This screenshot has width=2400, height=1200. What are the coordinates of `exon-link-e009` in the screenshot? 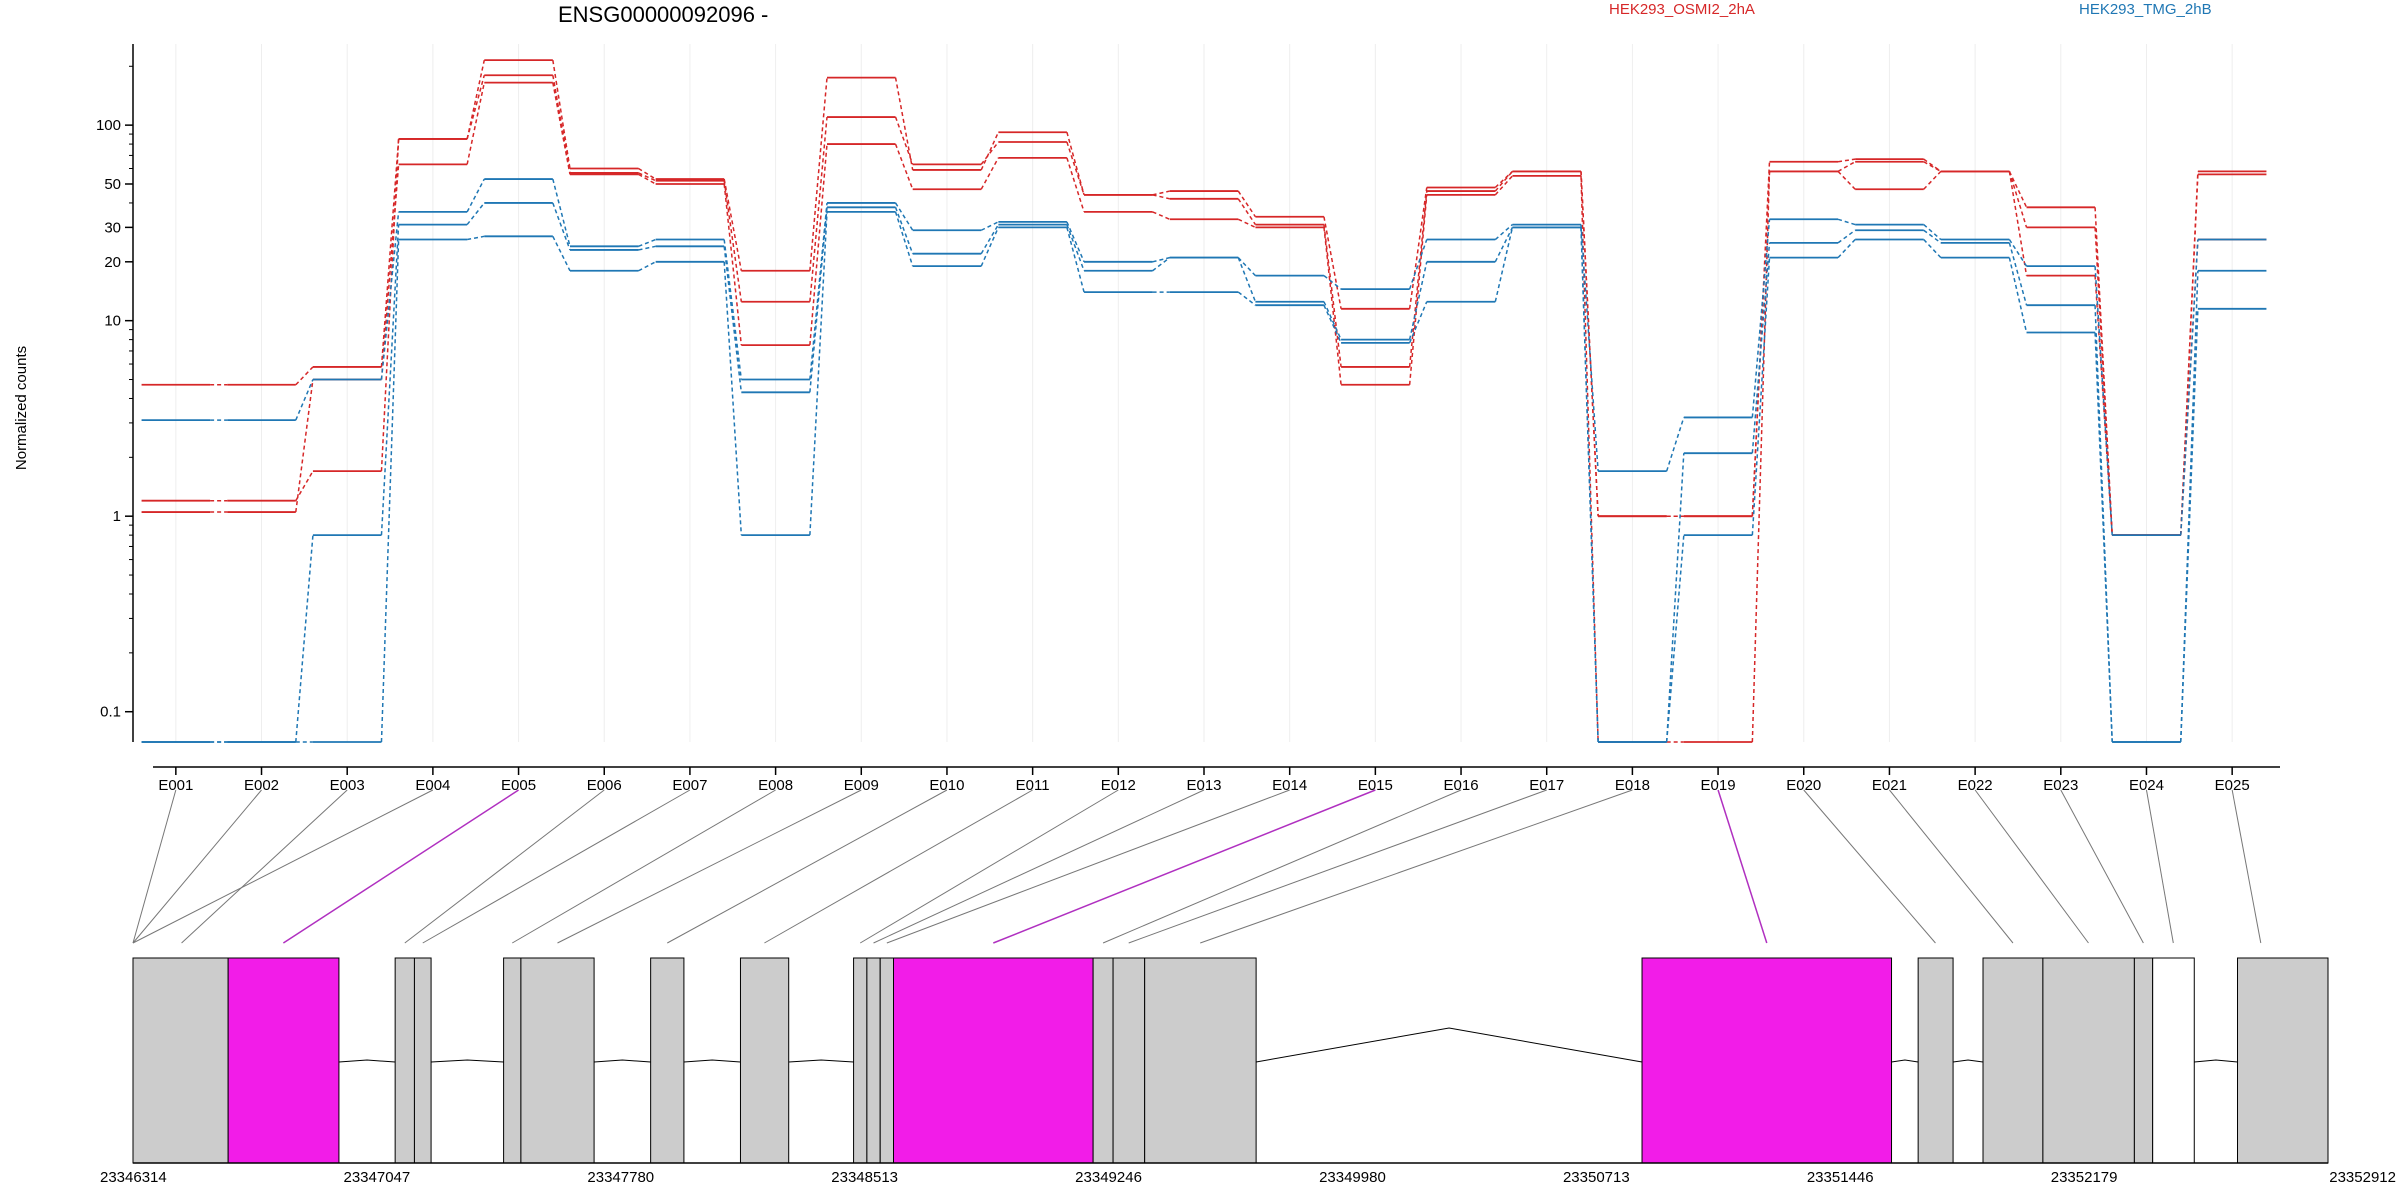 It's located at (709, 866).